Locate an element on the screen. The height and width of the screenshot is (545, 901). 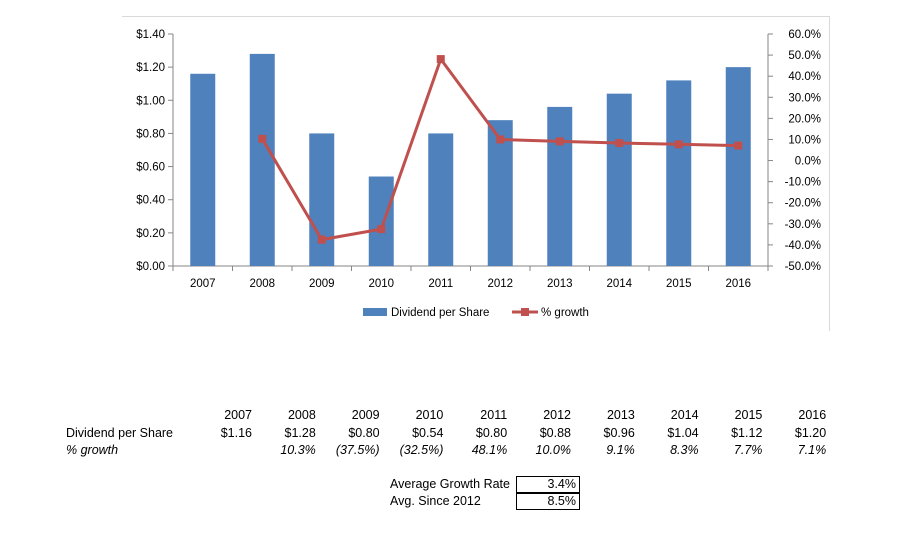
avg-since-label: Avg. Since 2012 is located at coordinates (435, 501).